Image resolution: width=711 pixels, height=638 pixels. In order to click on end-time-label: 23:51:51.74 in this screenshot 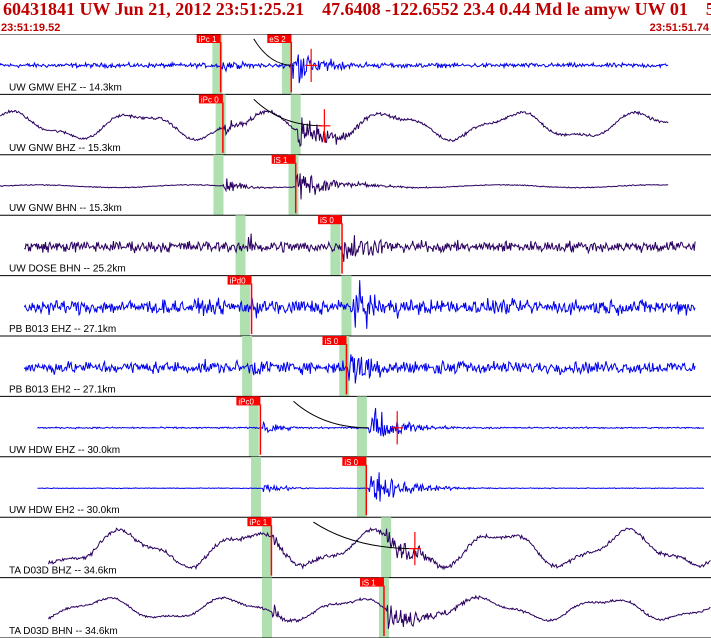, I will do `click(679, 28)`.